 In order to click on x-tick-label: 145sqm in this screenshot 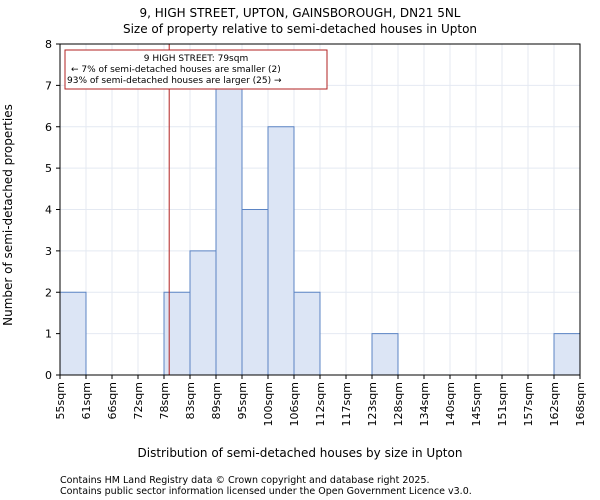, I will do `click(476, 404)`.